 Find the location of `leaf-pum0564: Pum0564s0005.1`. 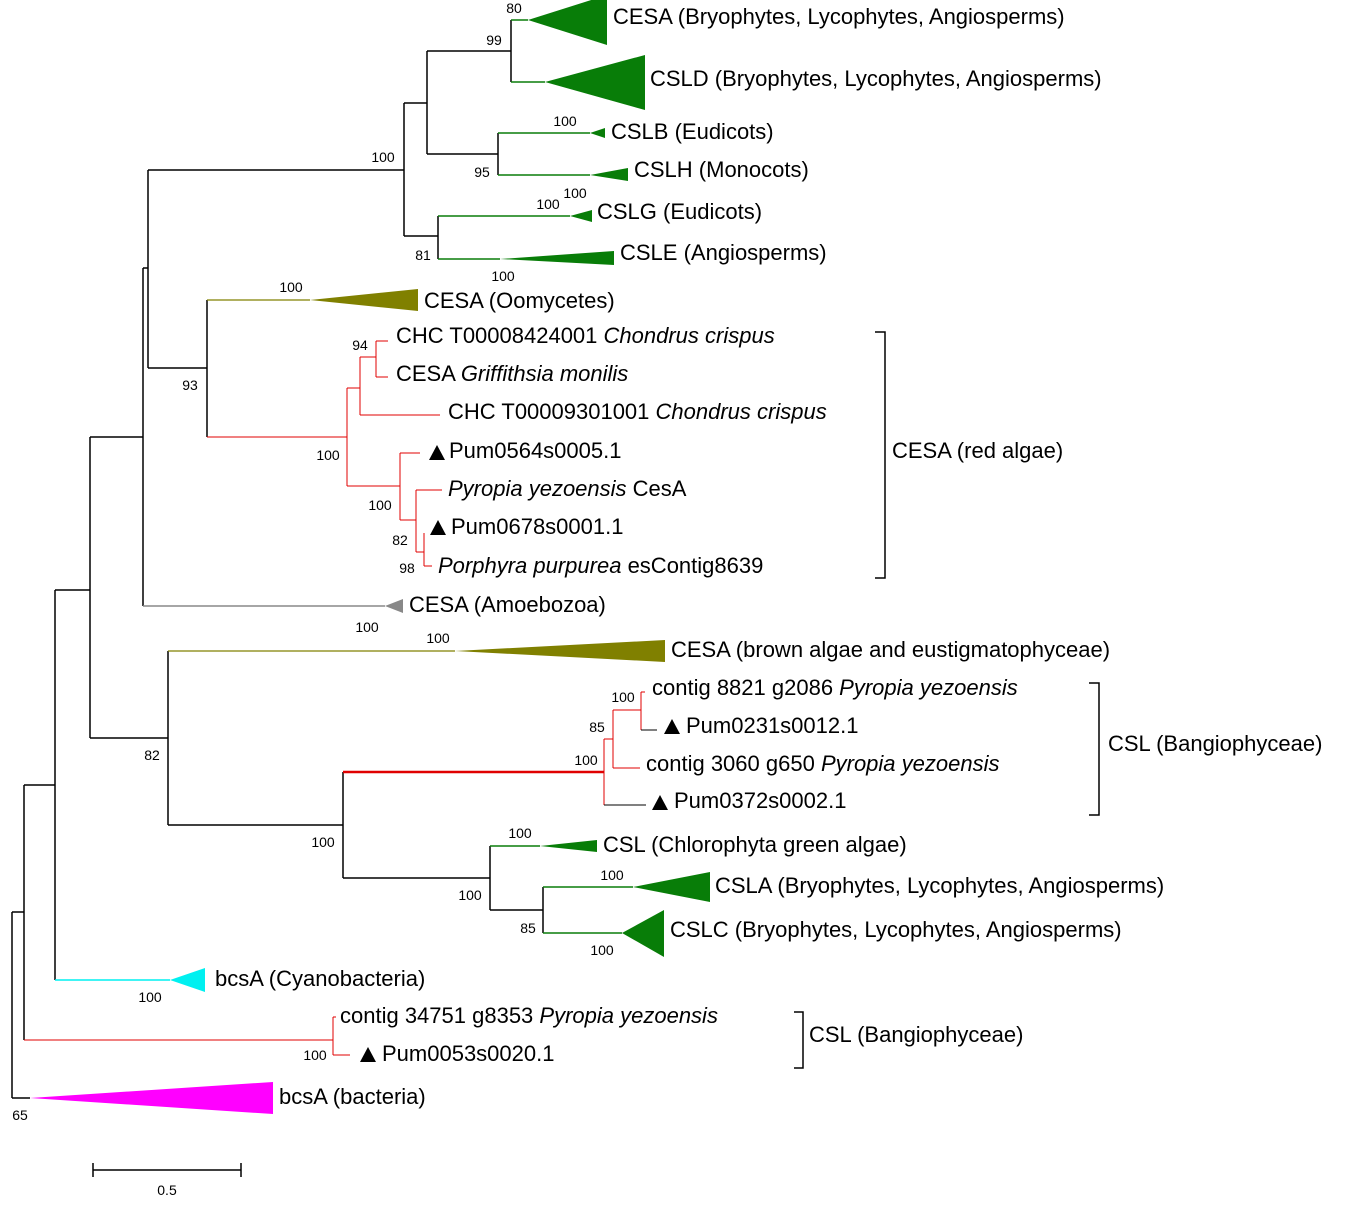

leaf-pum0564: Pum0564s0005.1 is located at coordinates (535, 450).